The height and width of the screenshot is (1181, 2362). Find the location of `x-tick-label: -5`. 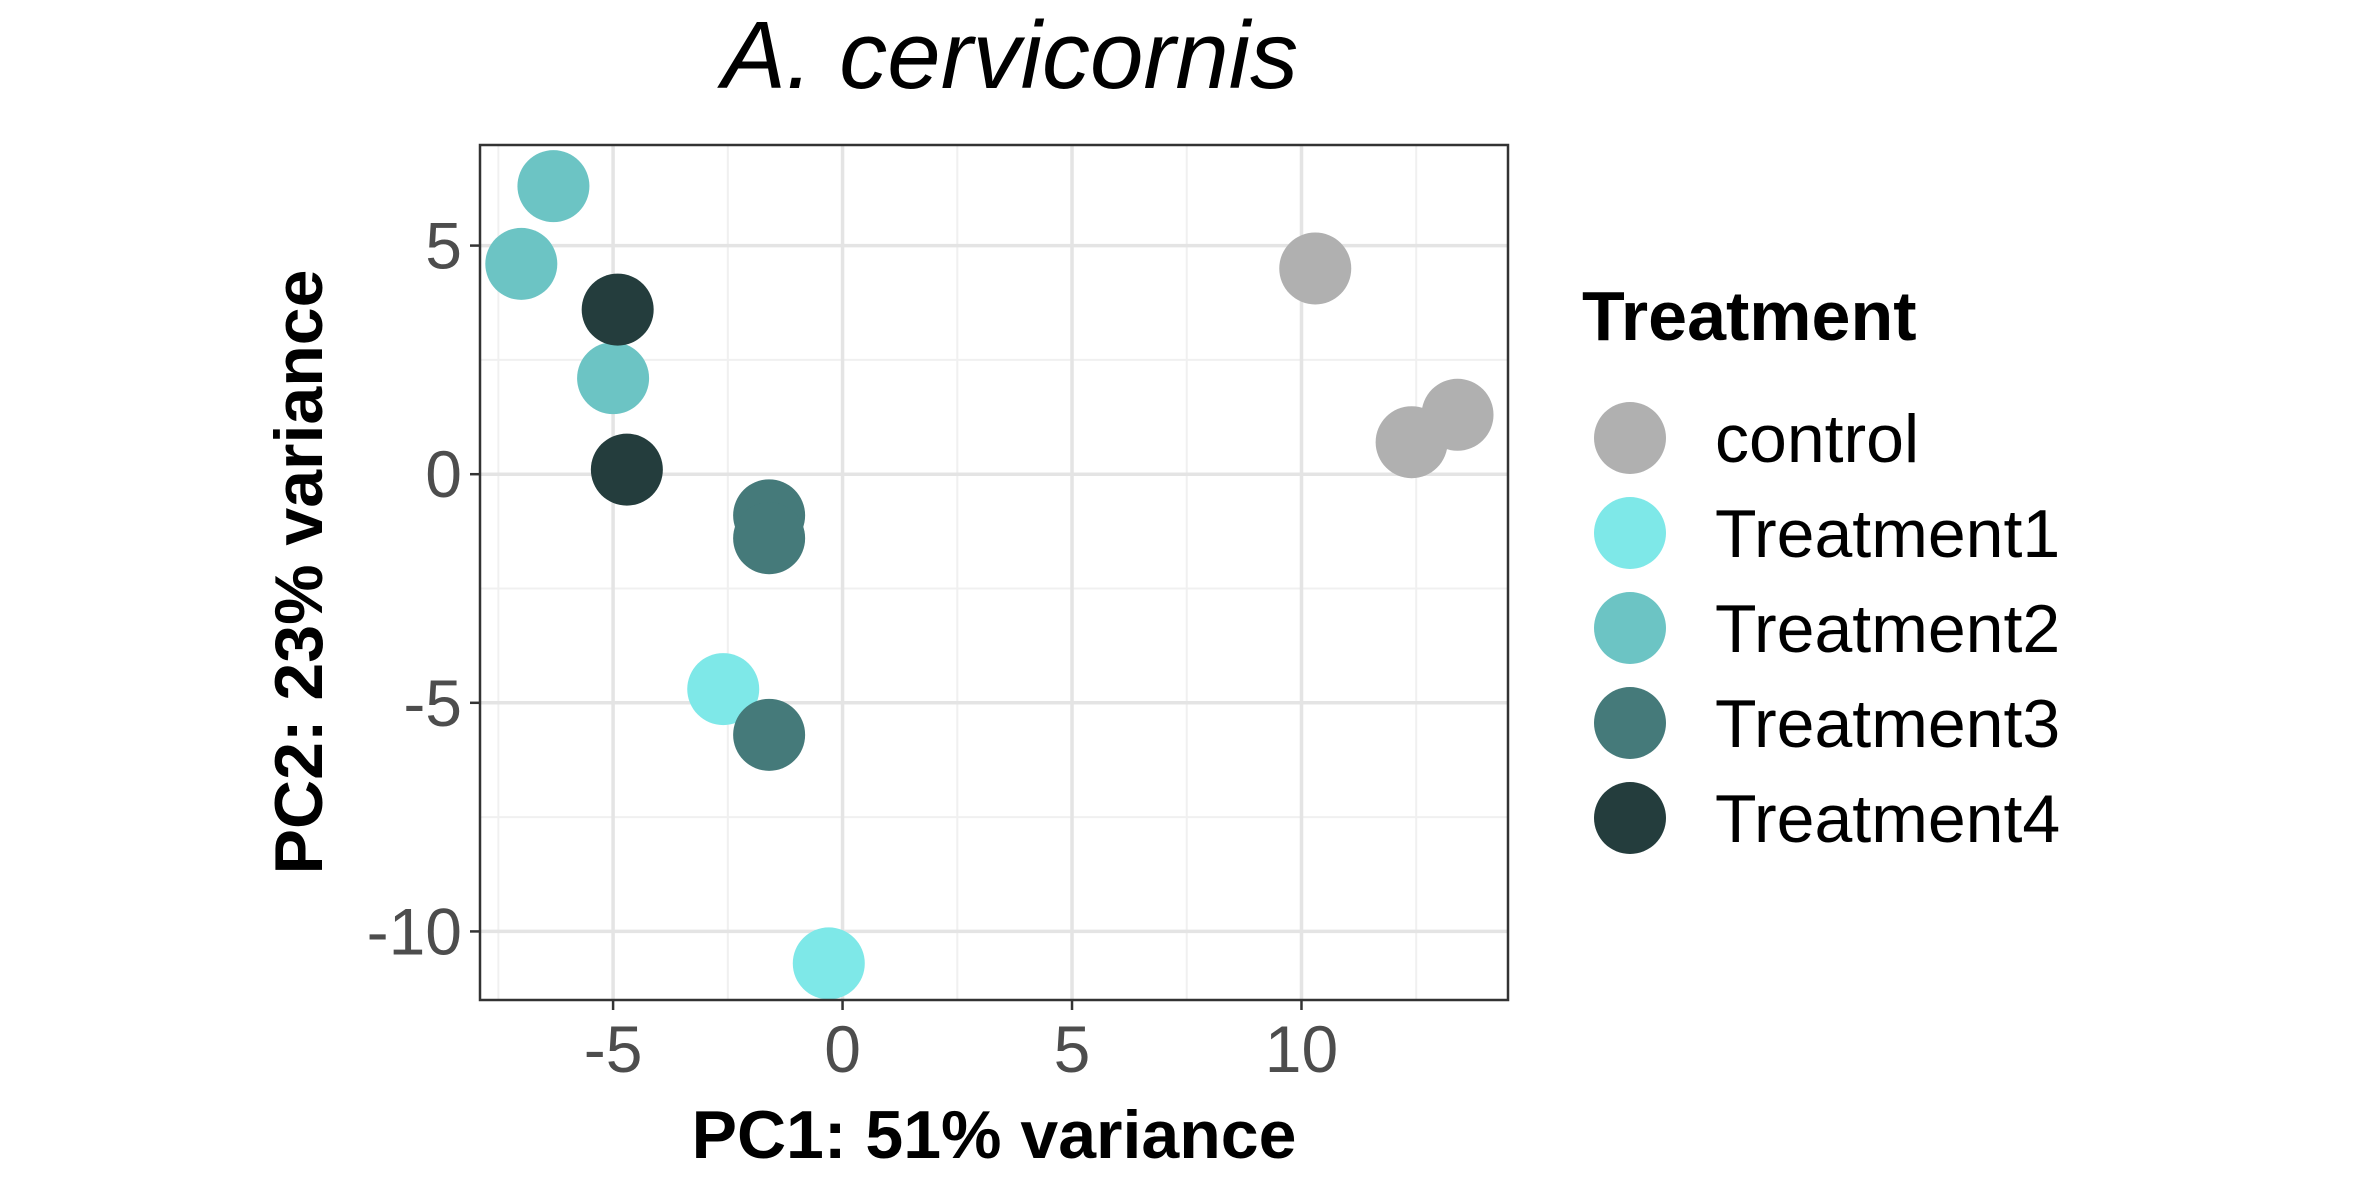

x-tick-label: -5 is located at coordinates (613, 1049).